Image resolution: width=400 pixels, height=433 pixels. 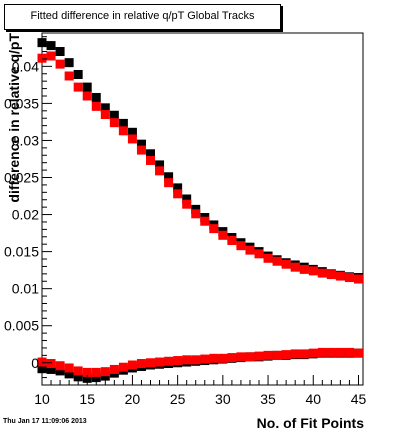 What do you see at coordinates (268, 399) in the screenshot?
I see `x-tick-label: 35` at bounding box center [268, 399].